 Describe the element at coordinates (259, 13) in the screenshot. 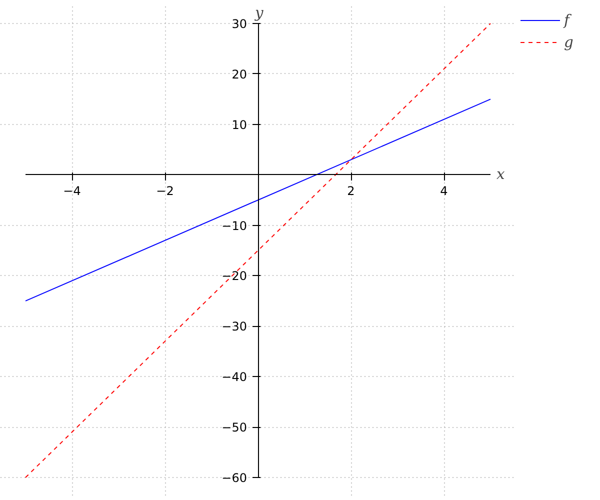

I see `y-axis-title: y` at that location.